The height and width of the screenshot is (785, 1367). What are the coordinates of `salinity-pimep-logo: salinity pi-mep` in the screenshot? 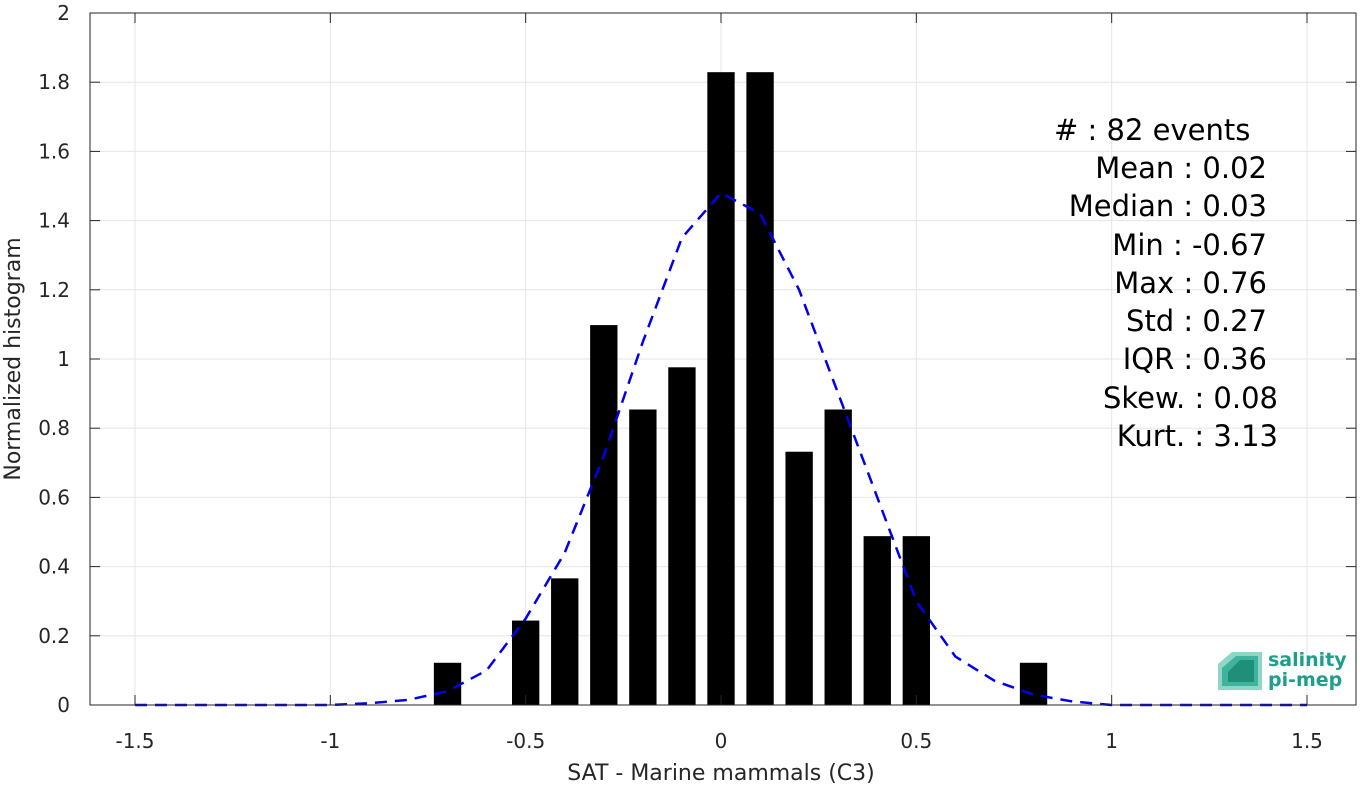 It's located at (1282, 670).